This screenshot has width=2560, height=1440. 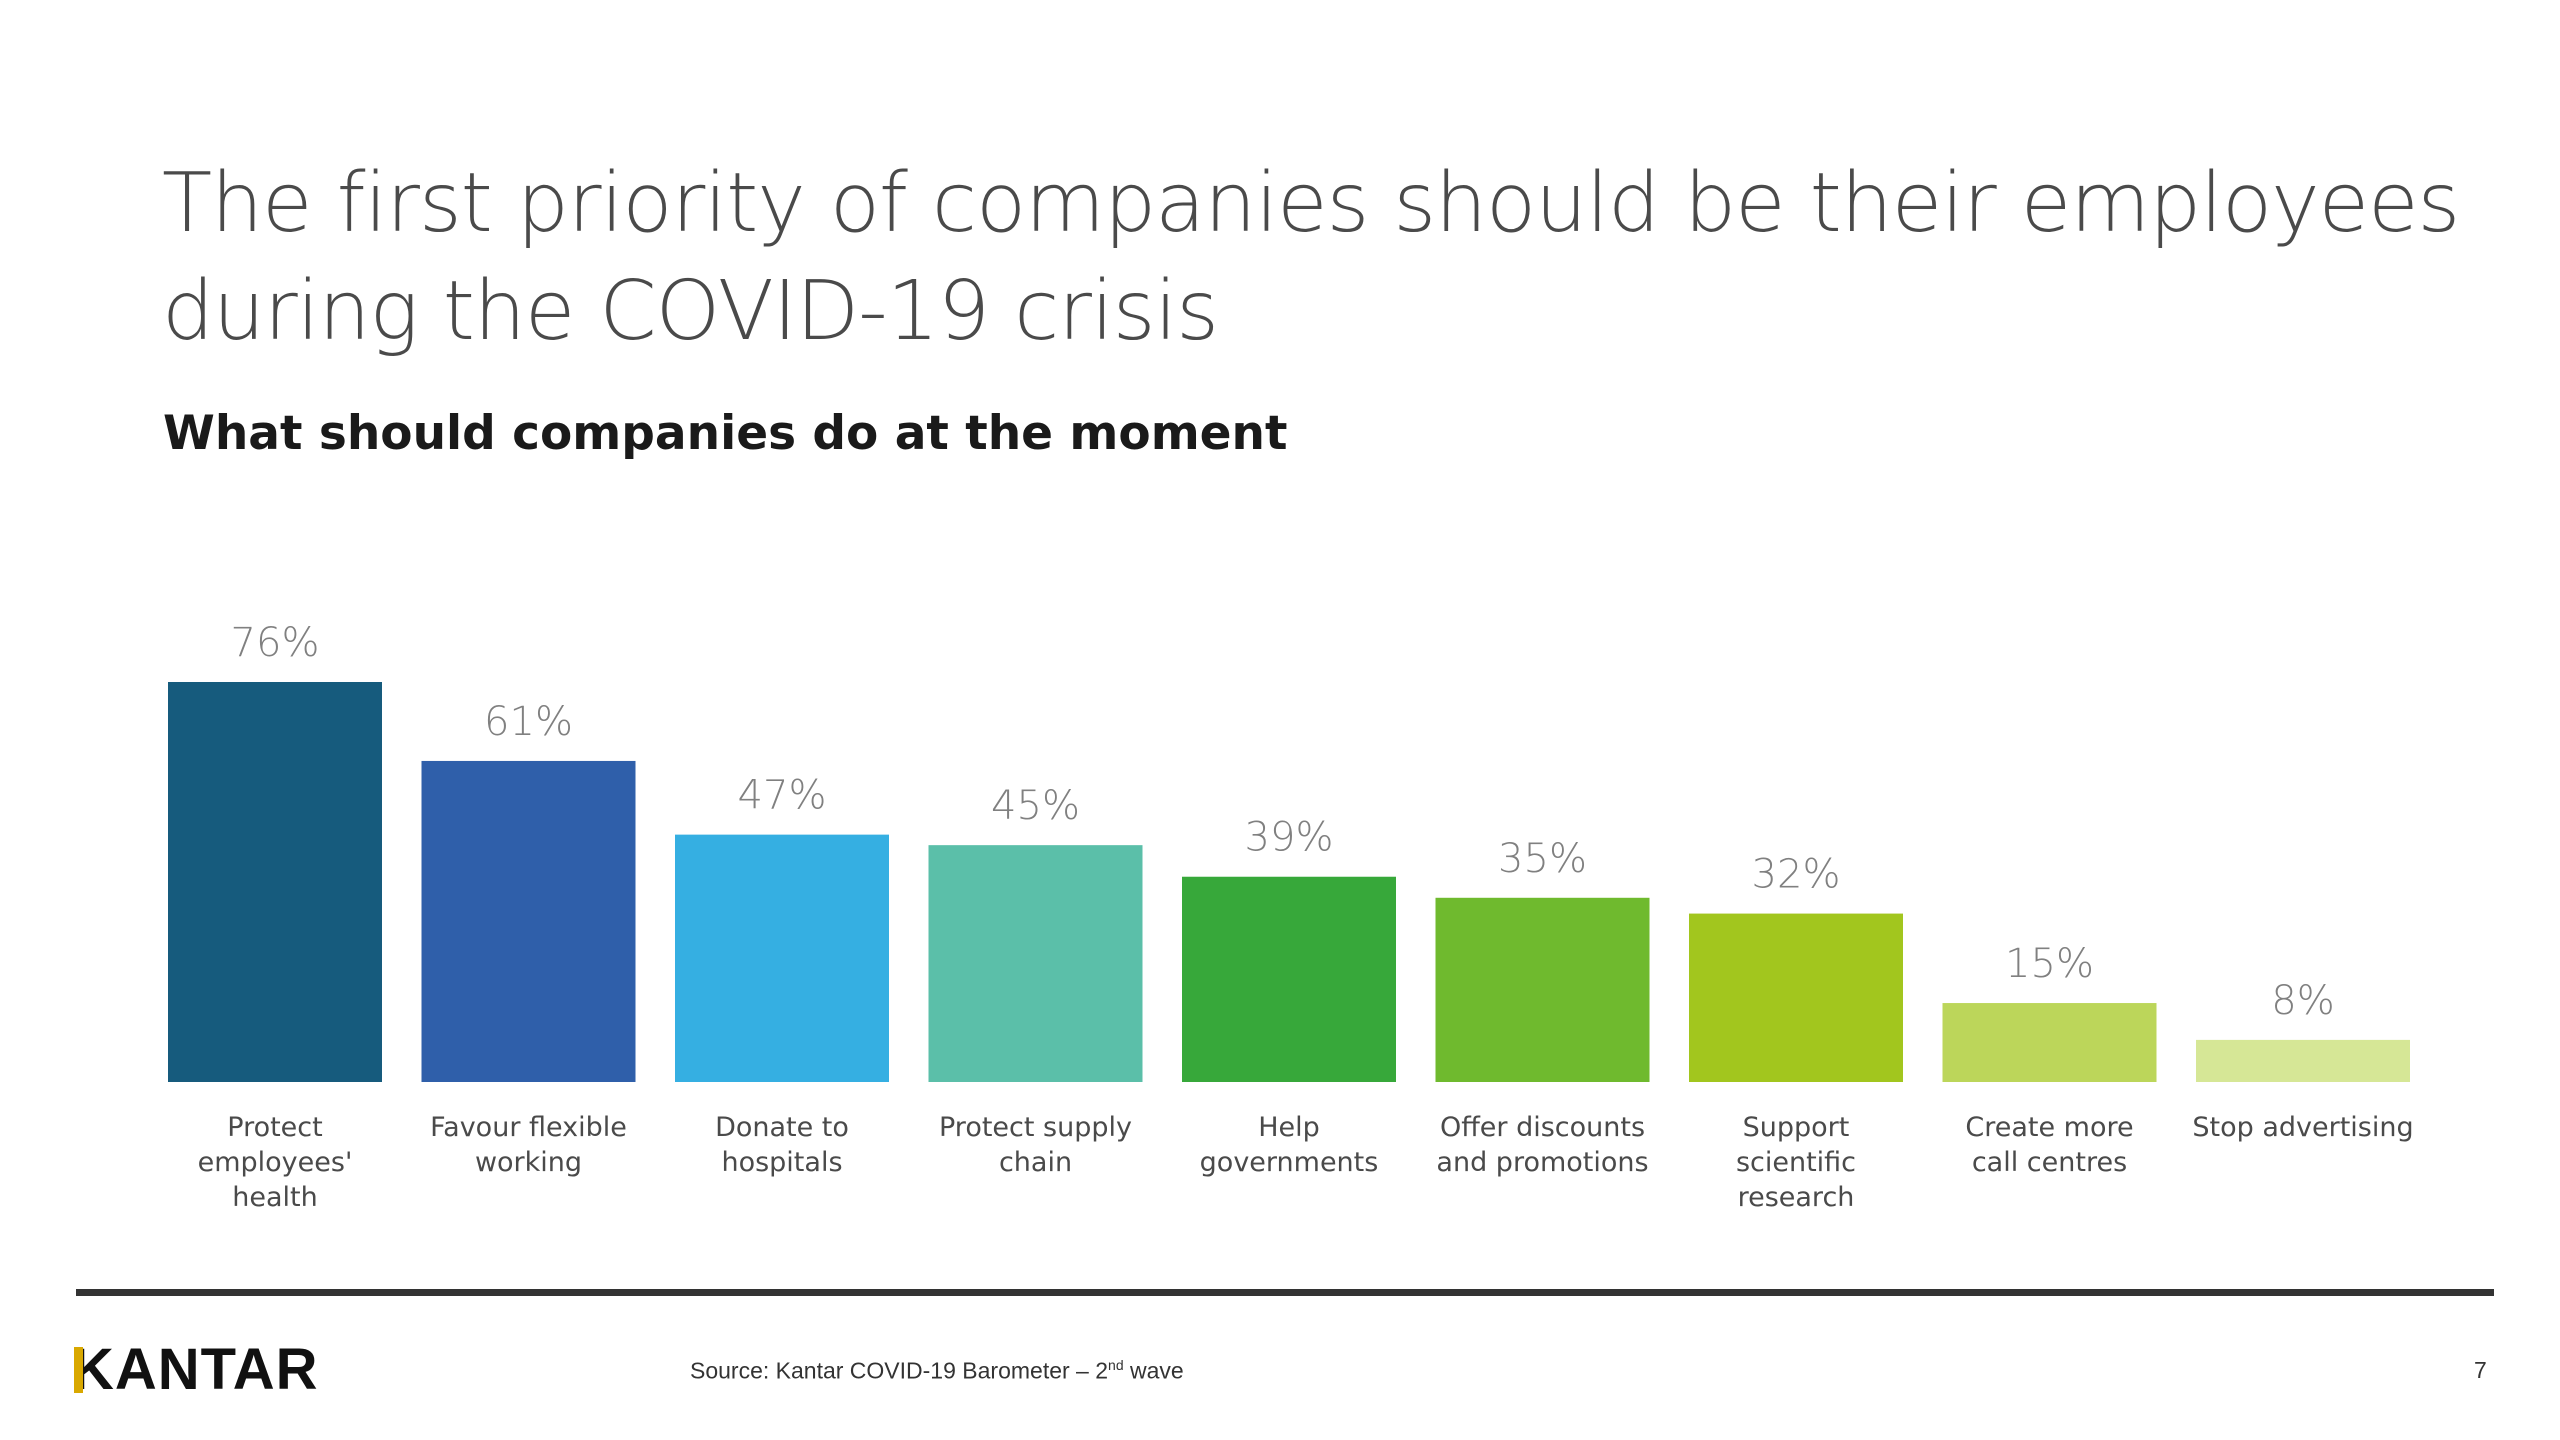 What do you see at coordinates (1542, 1127) in the screenshot?
I see `category-label-5-line-0: Offer discounts` at bounding box center [1542, 1127].